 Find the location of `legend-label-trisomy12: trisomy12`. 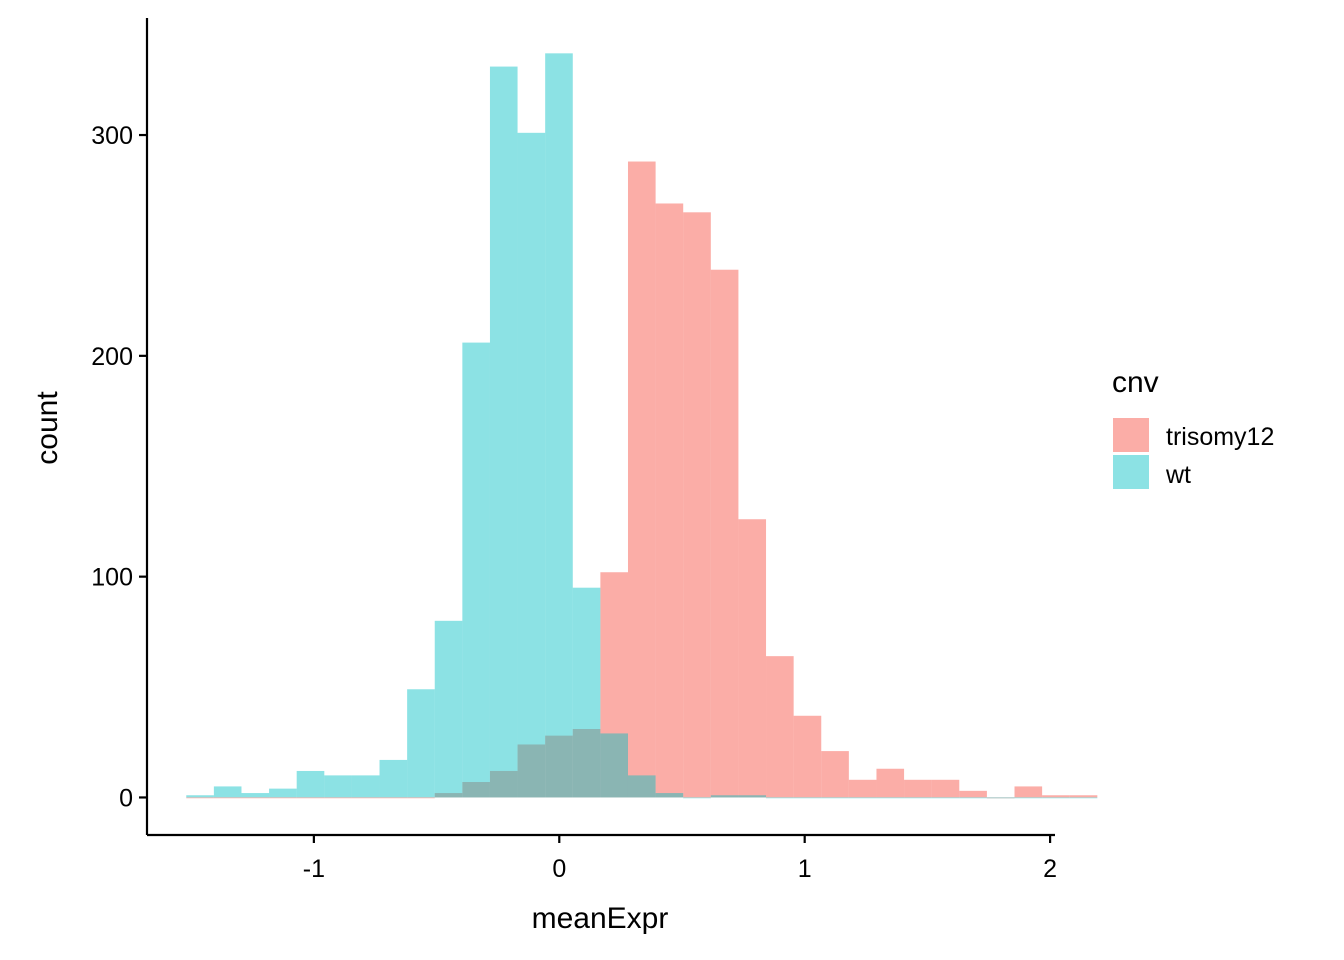

legend-label-trisomy12: trisomy12 is located at coordinates (1220, 437).